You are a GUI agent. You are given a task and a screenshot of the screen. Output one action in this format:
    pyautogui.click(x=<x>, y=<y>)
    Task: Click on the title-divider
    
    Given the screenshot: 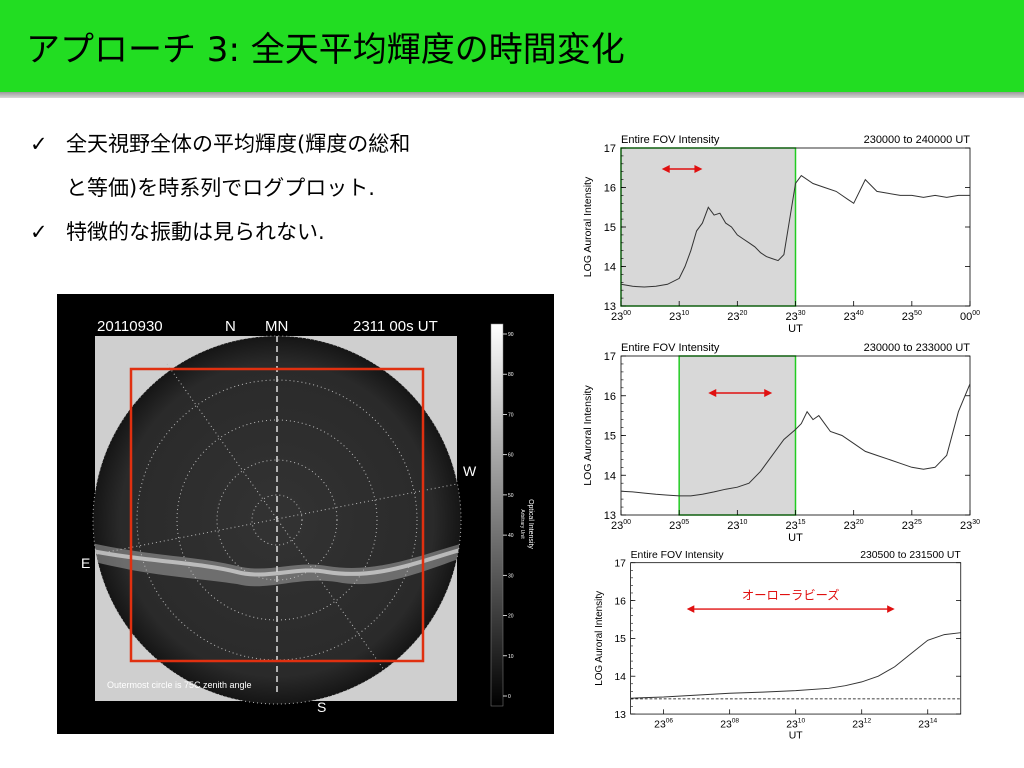 What is the action you would take?
    pyautogui.click(x=512, y=95)
    